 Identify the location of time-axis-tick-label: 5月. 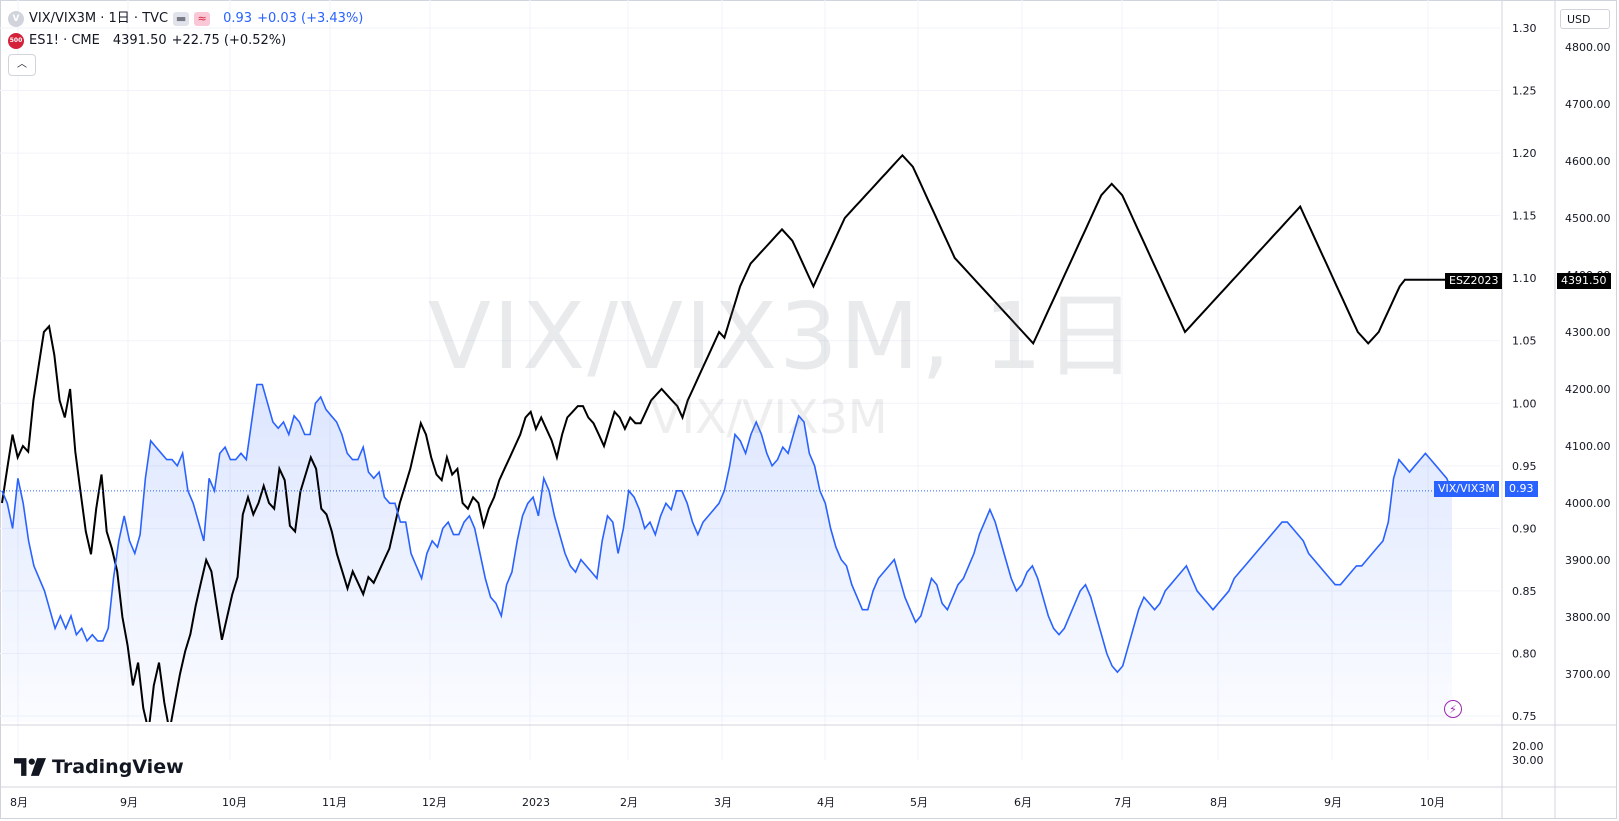
(919, 802).